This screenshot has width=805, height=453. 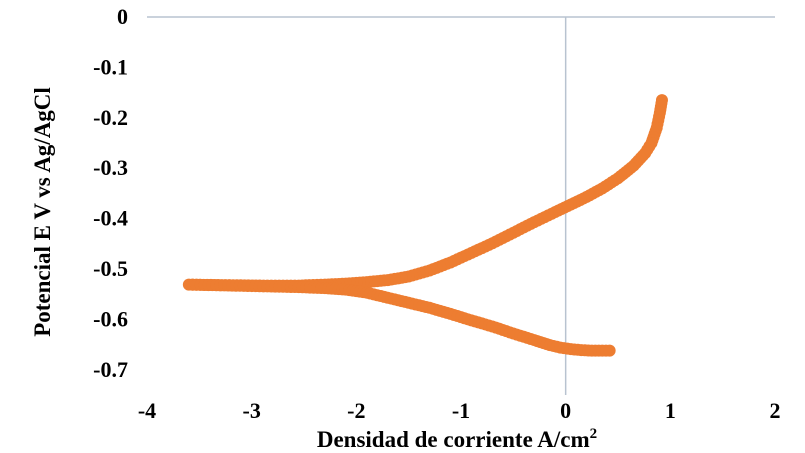 I want to click on y-tick-label: -0.6, so click(x=110, y=318).